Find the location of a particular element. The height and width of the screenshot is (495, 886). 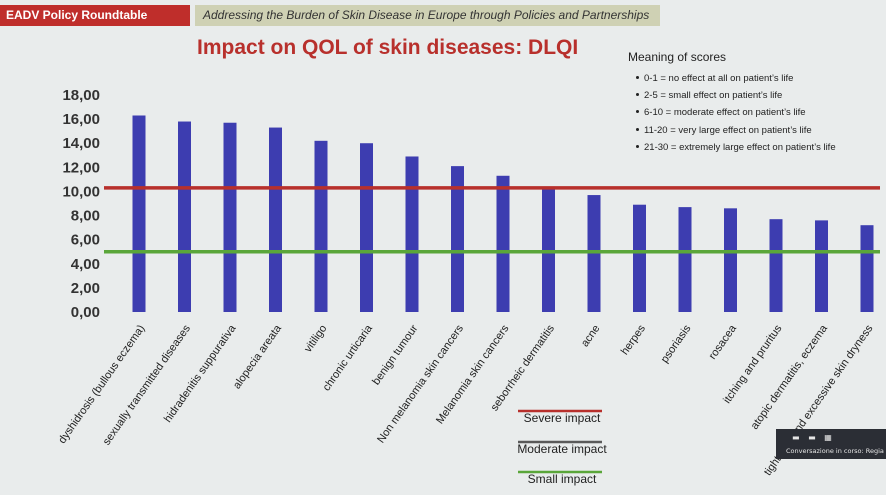

x-tick-label: benign tumour is located at coordinates (395, 355).